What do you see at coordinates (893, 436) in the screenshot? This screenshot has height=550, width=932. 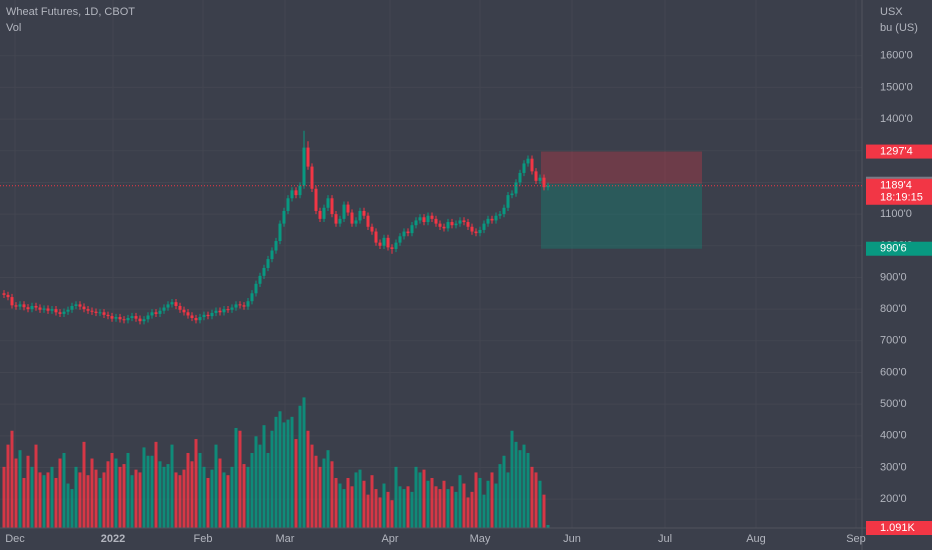 I see `y-tick-label: 400'0` at bounding box center [893, 436].